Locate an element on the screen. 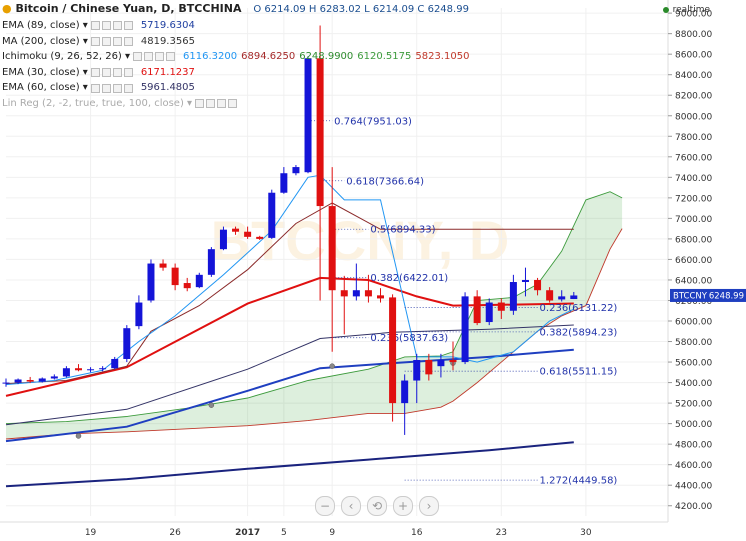 This screenshot has width=746, height=541. fib-label: 0.618(7366.64) is located at coordinates (385, 181).